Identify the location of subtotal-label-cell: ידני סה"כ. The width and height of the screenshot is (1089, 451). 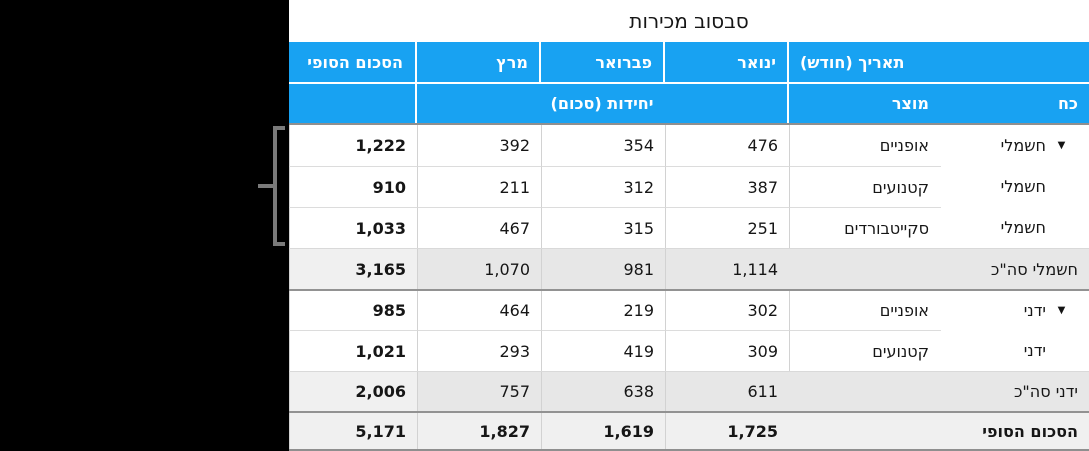
(939, 391).